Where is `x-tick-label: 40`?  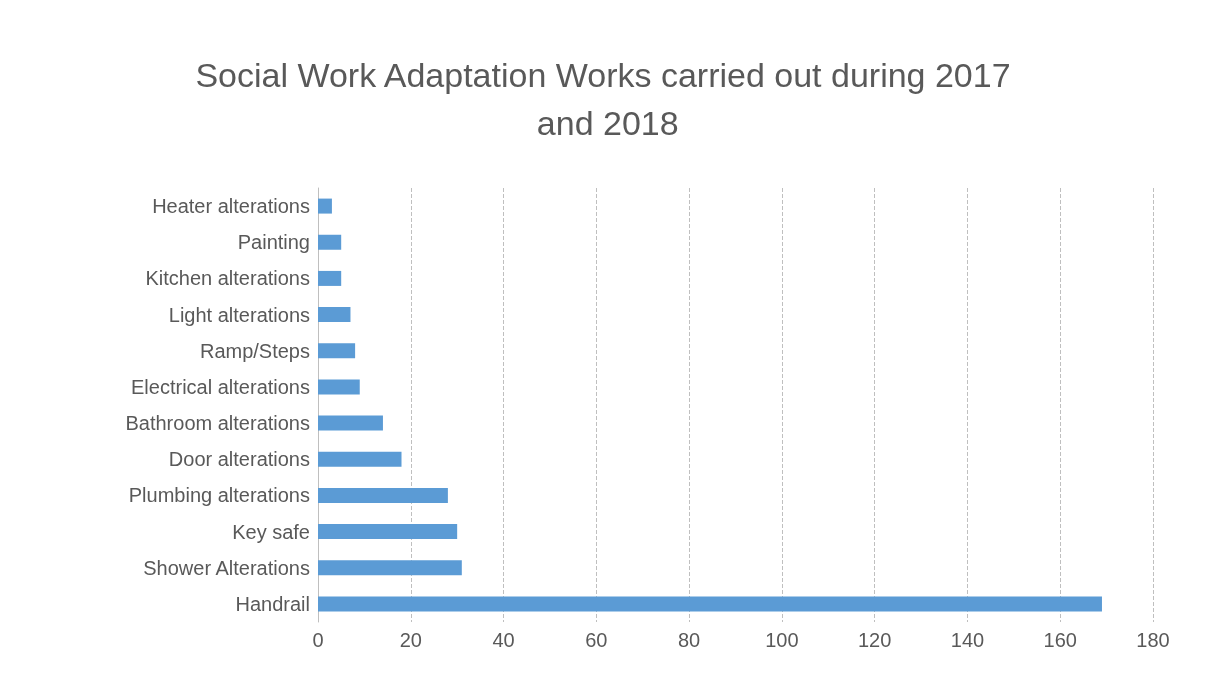
x-tick-label: 40 is located at coordinates (503, 640).